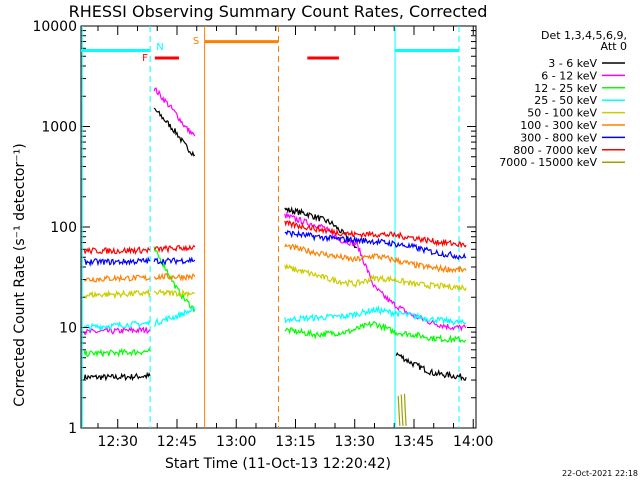  What do you see at coordinates (63, 228) in the screenshot?
I see `y-tick-label: 100` at bounding box center [63, 228].